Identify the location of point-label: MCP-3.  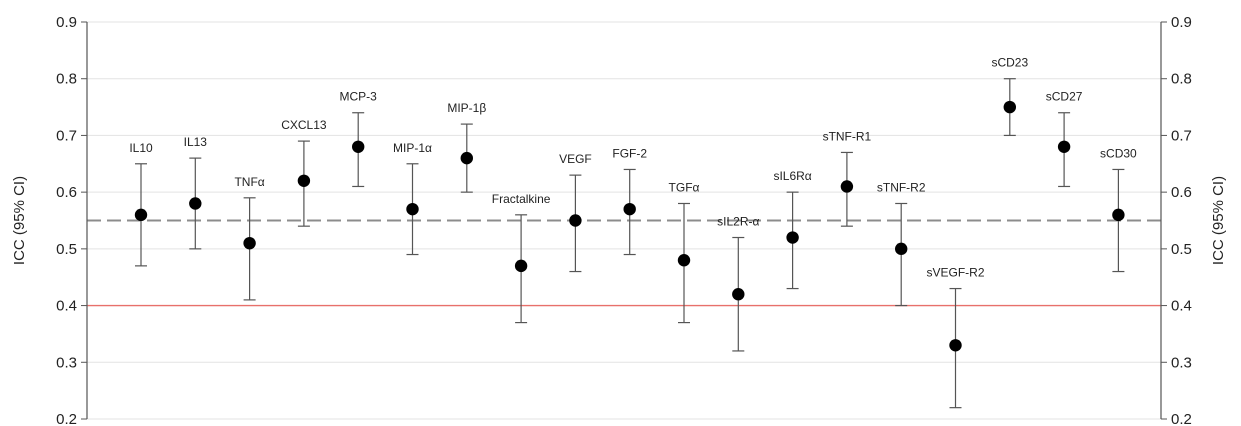
(359, 97).